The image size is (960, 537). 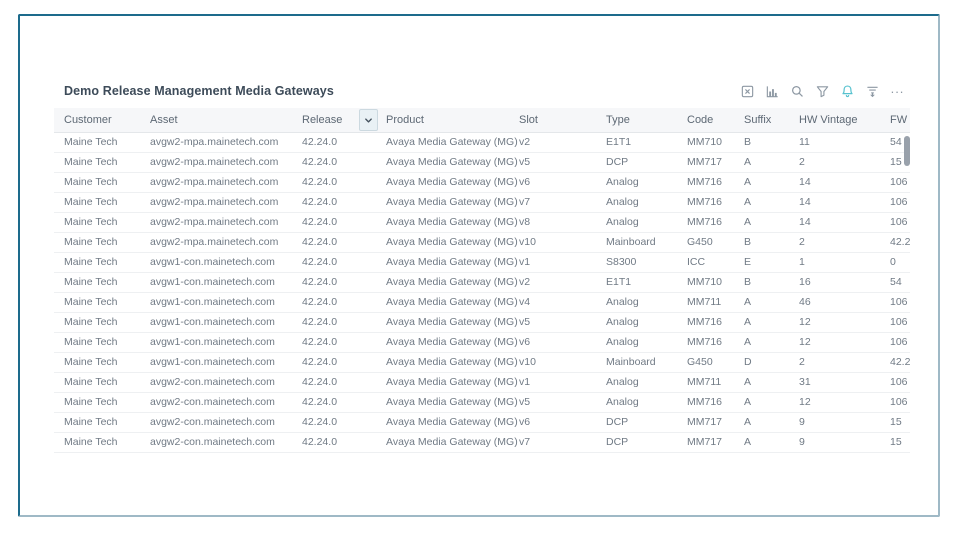 I want to click on cell-fw: 106, so click(x=899, y=342).